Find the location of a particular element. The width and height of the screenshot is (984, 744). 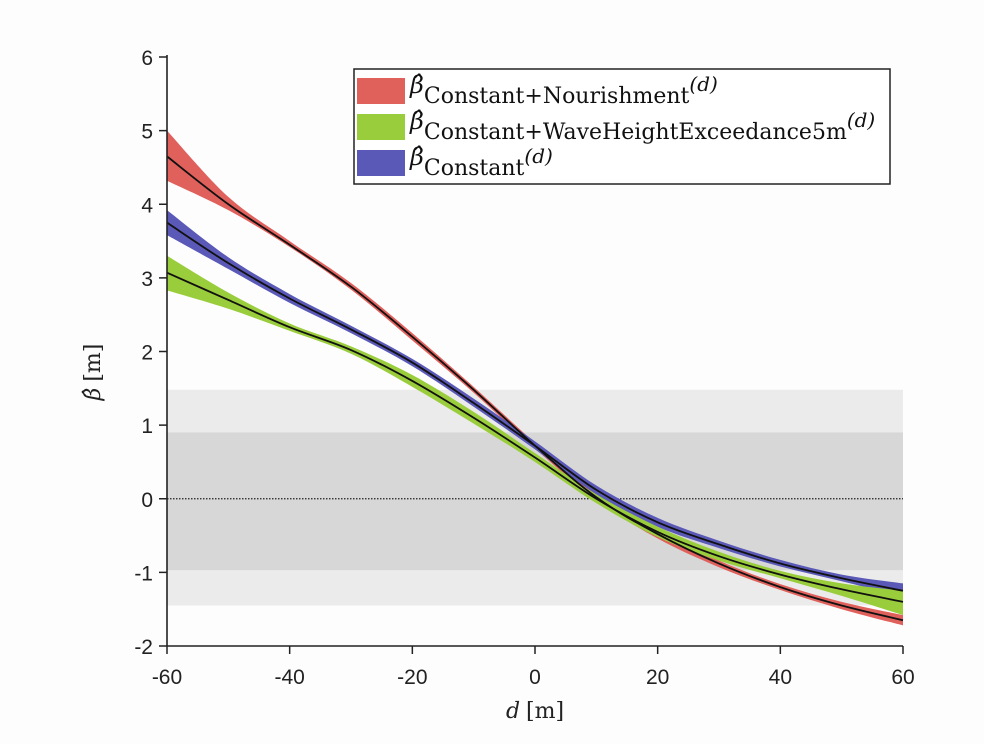

x-tick-label: -60 is located at coordinates (167, 677).